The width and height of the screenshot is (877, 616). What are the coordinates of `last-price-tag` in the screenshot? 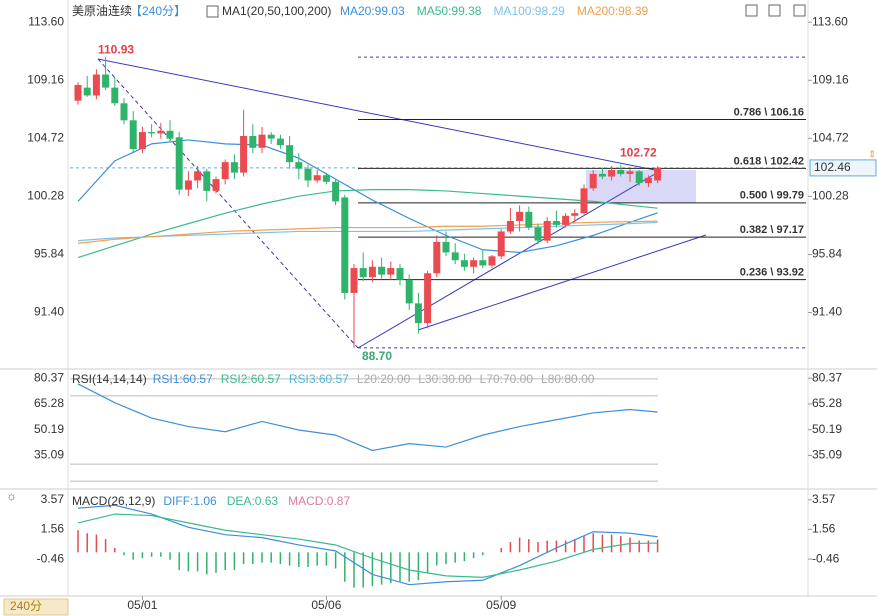 It's located at (843, 168).